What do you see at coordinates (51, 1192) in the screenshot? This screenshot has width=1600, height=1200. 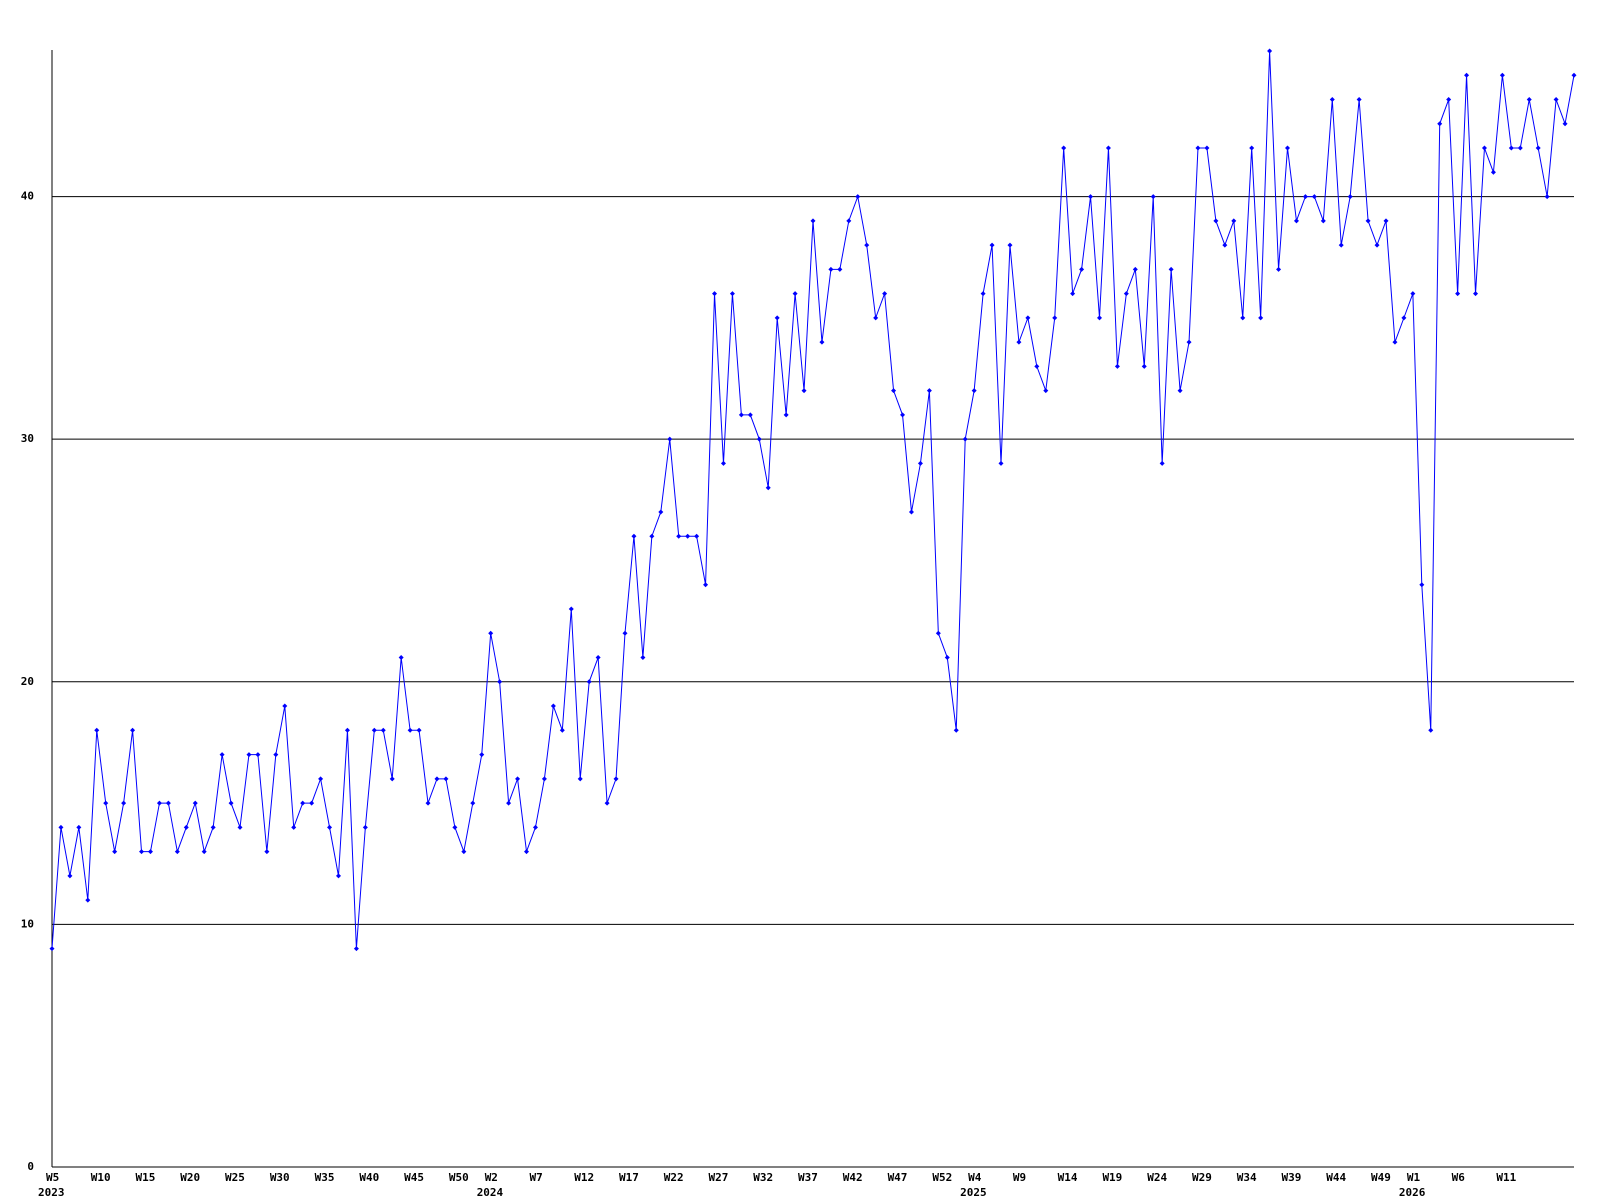 I see `x-year-label: 2023` at bounding box center [51, 1192].